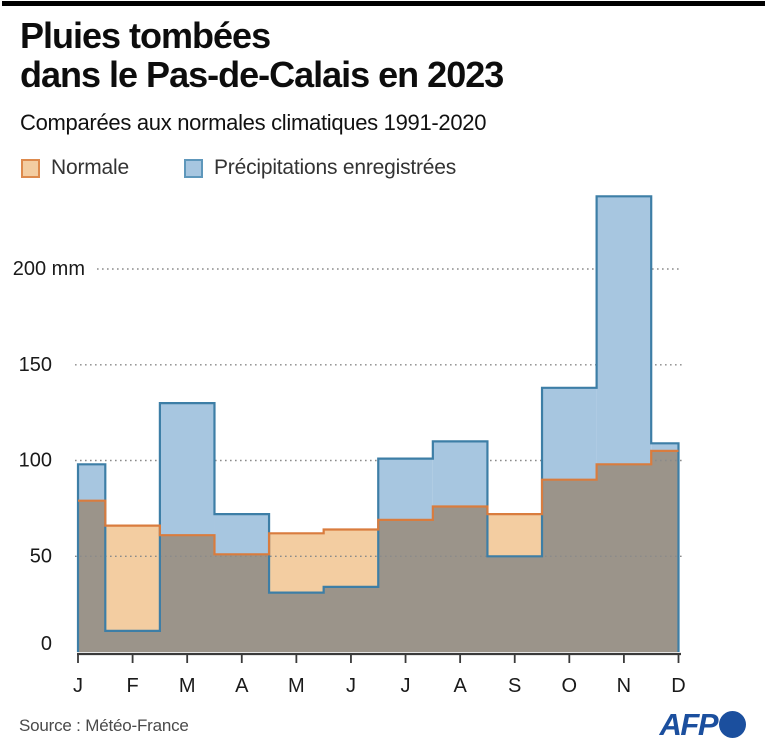 The image size is (768, 752). What do you see at coordinates (296, 686) in the screenshot?
I see `month-label-5: M` at bounding box center [296, 686].